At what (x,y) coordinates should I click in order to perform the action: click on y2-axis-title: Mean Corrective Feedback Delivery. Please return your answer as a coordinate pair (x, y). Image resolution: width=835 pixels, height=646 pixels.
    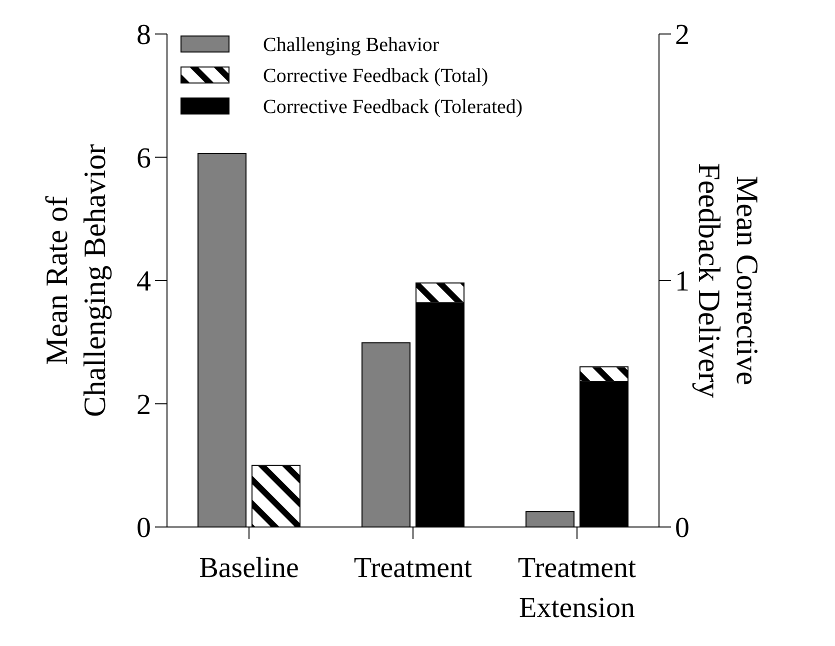
    Looking at the image, I should click on (728, 280).